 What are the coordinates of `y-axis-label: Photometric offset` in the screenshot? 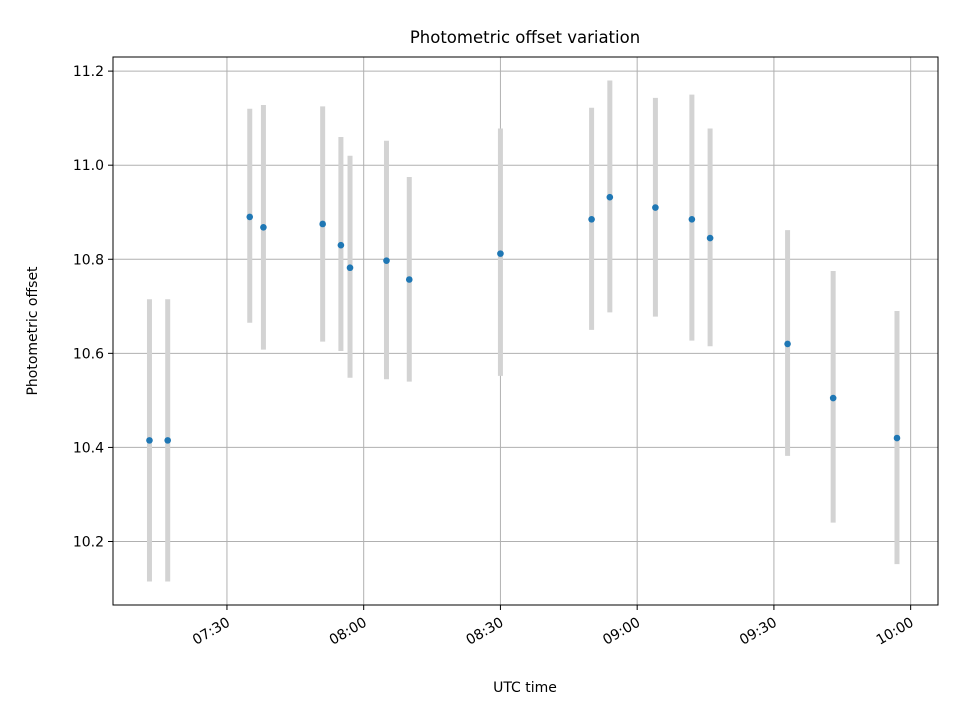 It's located at (33, 331).